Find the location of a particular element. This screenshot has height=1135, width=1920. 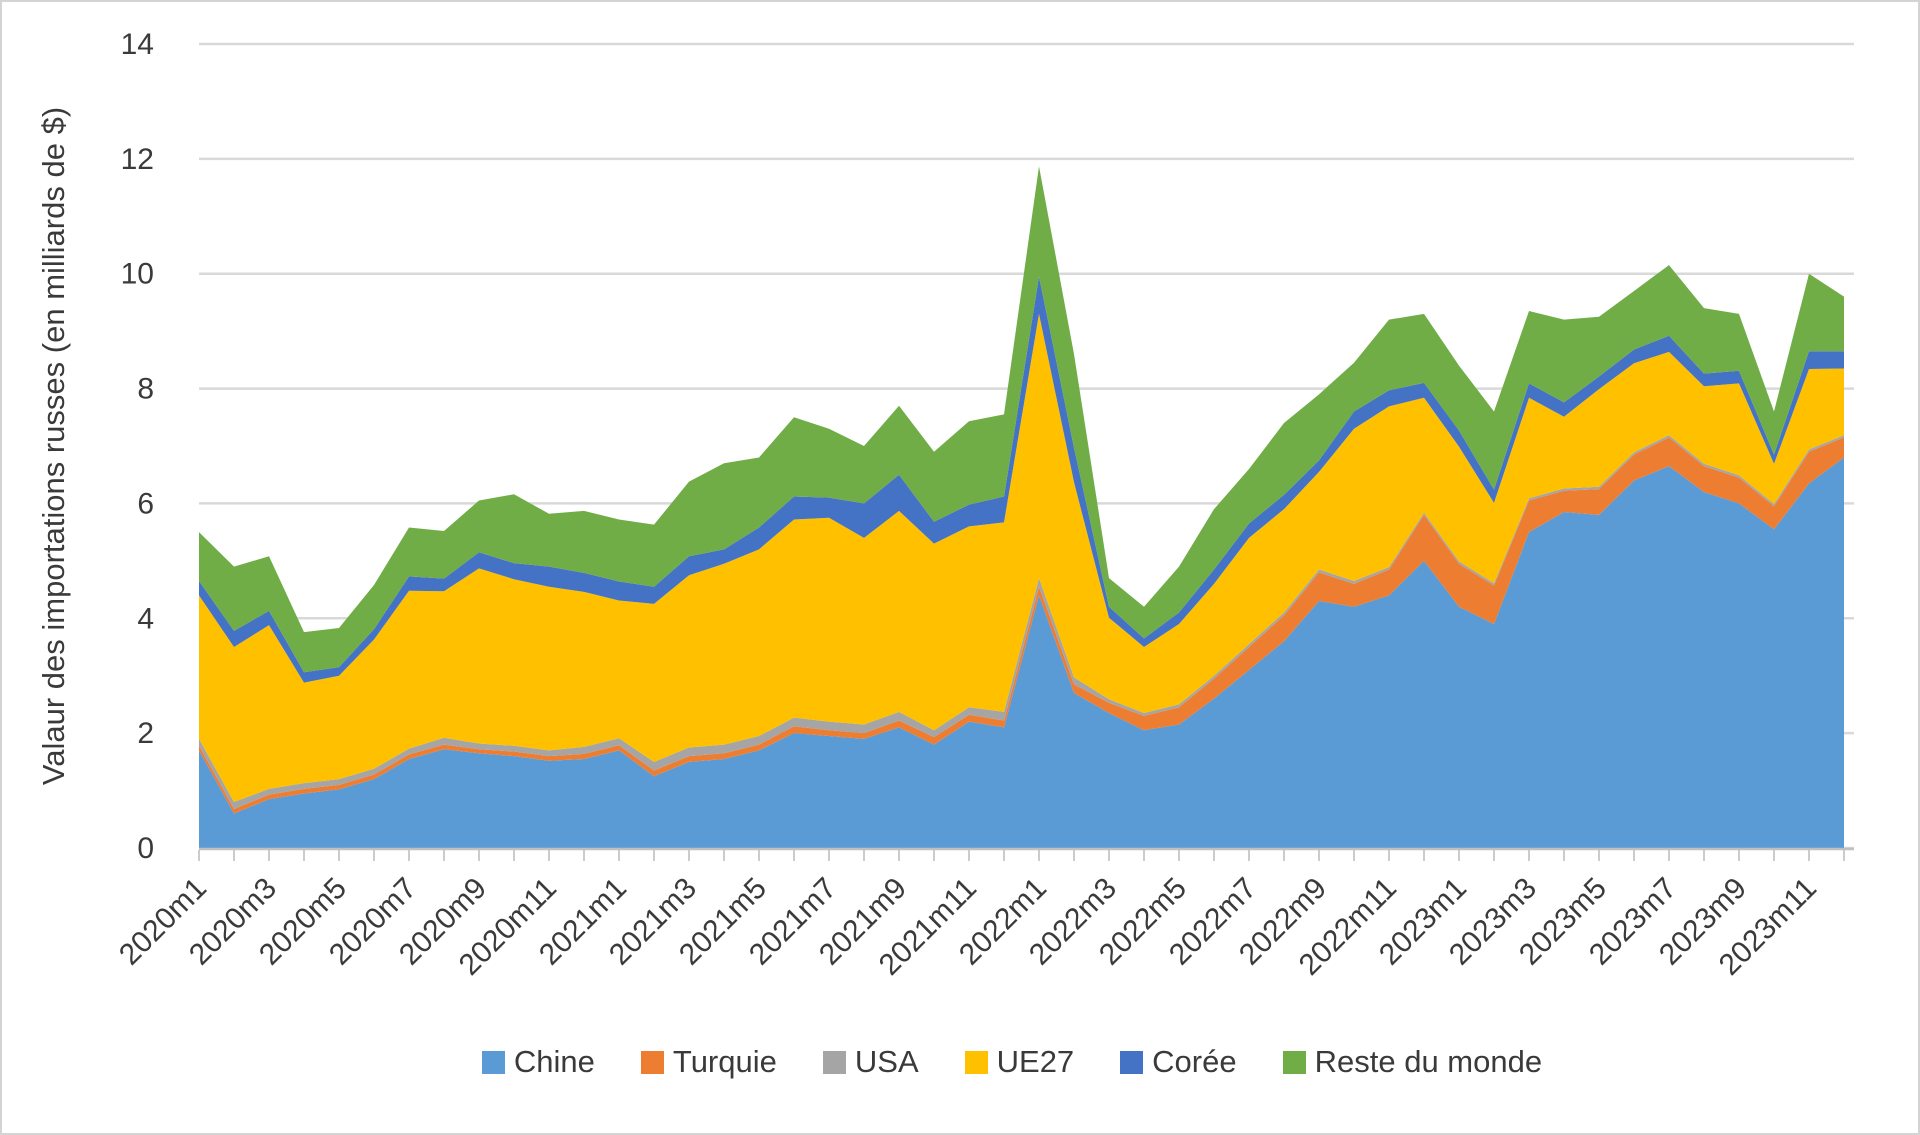

y-axis-tick-labels: 0 2 4 6 8 10 12 14 is located at coordinates (137, 446).